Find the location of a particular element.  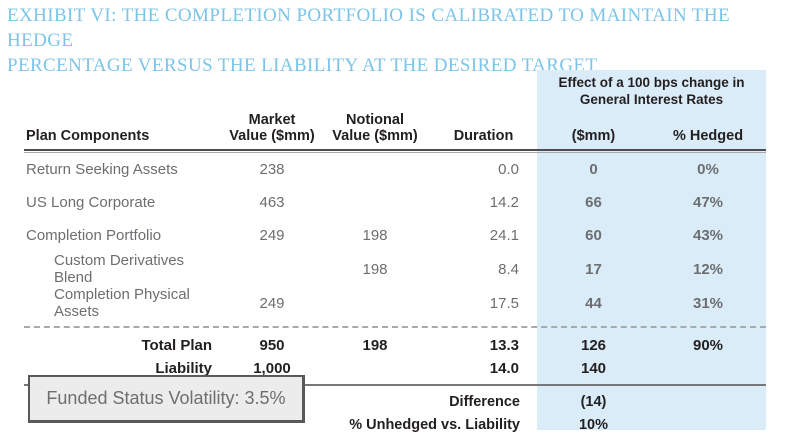

column-header-plan-components: Plan Components is located at coordinates (88, 136).